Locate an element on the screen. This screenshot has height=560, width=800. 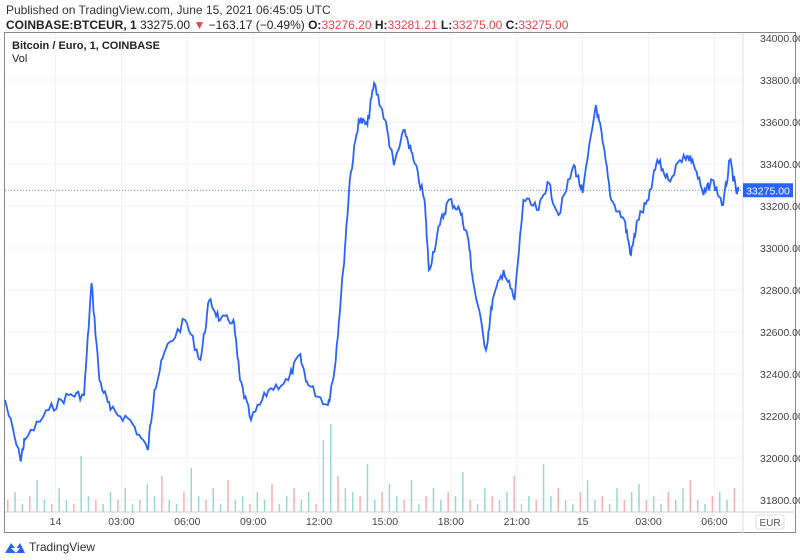
y-tick-label: 32600.00 is located at coordinates (780, 333).